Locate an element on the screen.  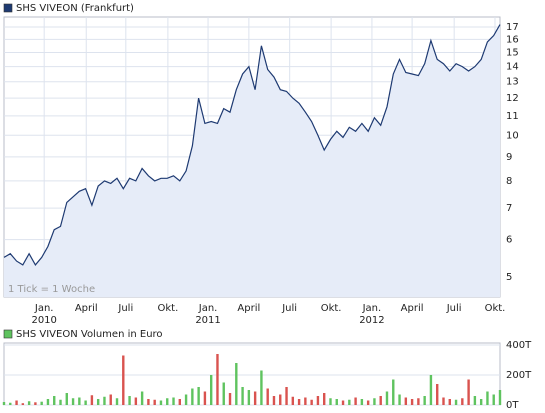
y-tick-label: 10 is located at coordinates (512, 135).